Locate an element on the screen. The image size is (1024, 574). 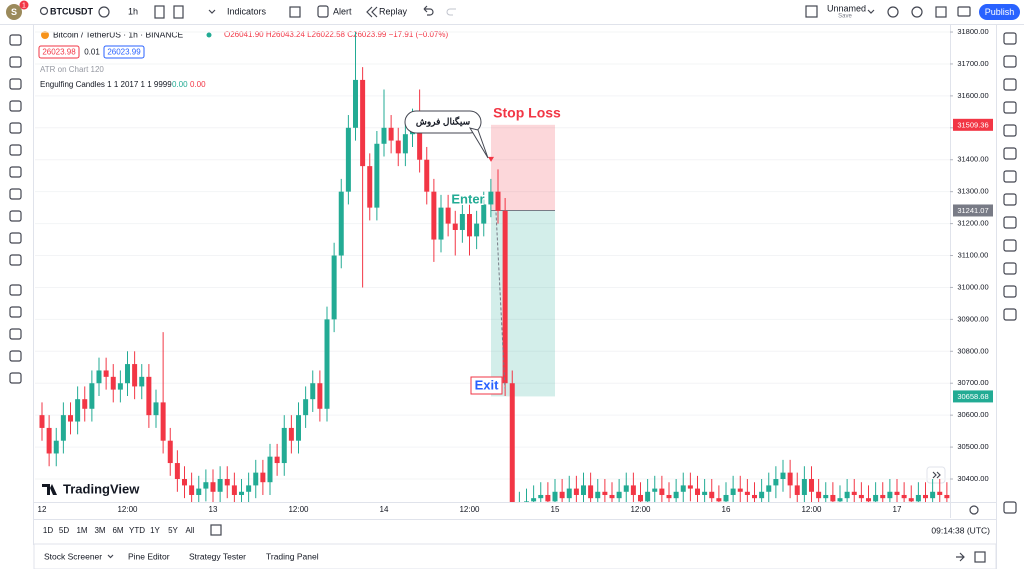
range-button: YTD is located at coordinates (137, 530).